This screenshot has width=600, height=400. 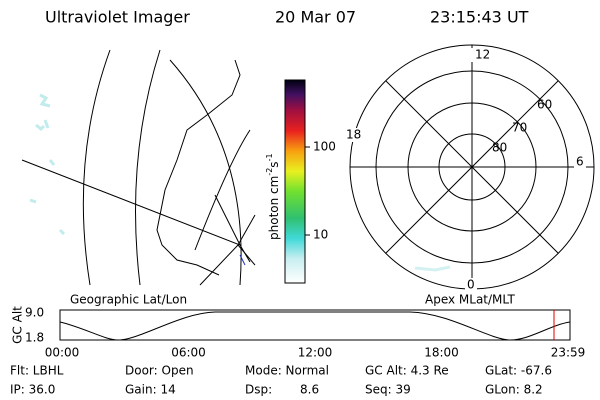 What do you see at coordinates (544, 105) in the screenshot?
I see `lat-label: 60` at bounding box center [544, 105].